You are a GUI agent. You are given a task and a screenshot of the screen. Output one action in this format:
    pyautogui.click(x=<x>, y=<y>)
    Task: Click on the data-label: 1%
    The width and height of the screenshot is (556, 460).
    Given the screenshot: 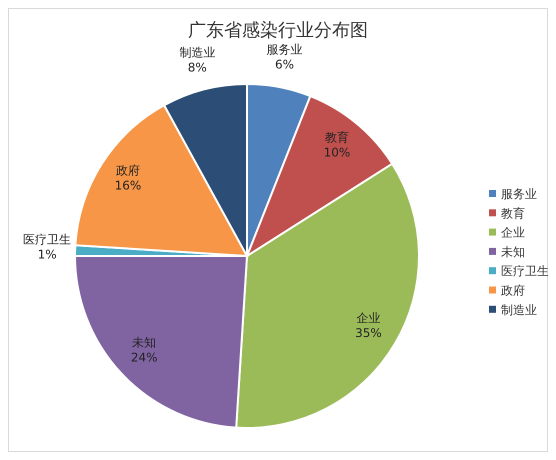 What is the action you would take?
    pyautogui.click(x=47, y=255)
    